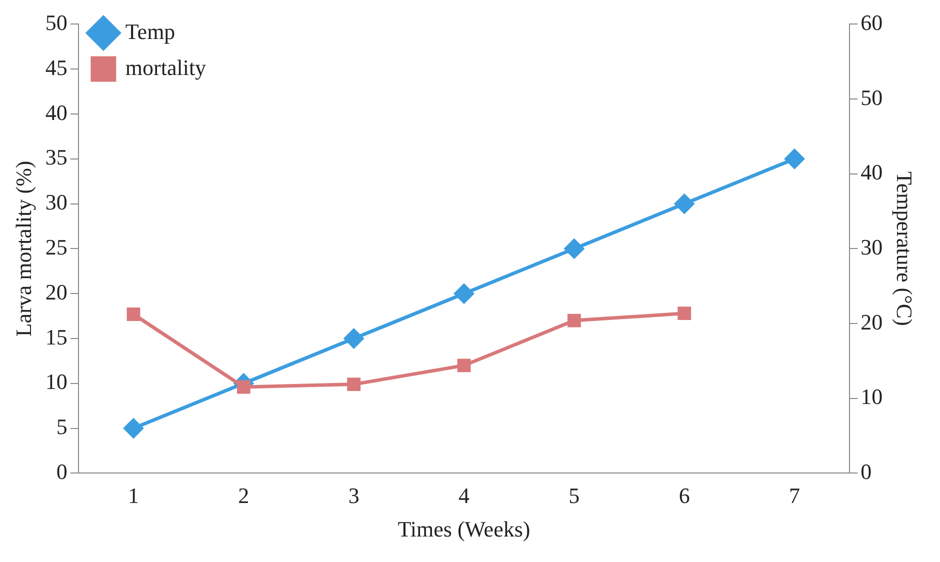 The height and width of the screenshot is (562, 940). What do you see at coordinates (150, 31) in the screenshot?
I see `legend-label: Temp` at bounding box center [150, 31].